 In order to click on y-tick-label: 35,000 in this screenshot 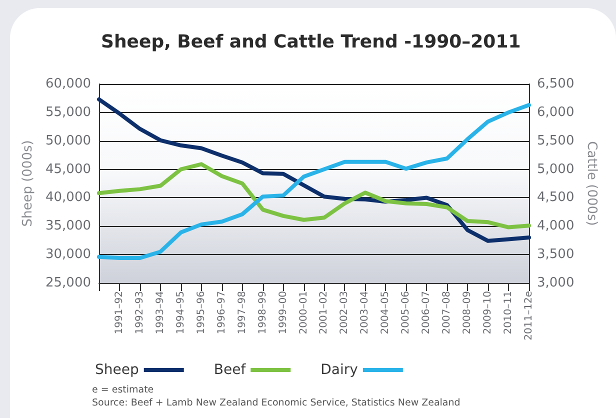, I will do `click(68, 226)`.